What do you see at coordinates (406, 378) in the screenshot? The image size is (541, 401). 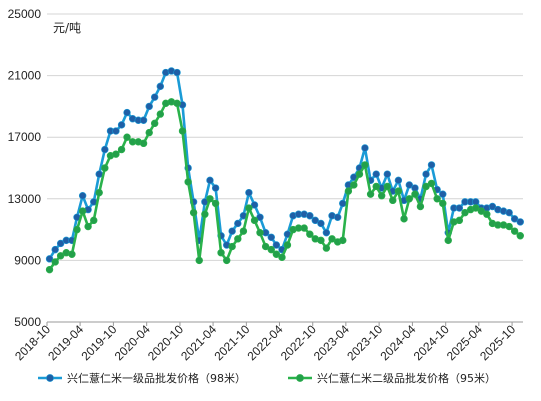 I see `legend-label: 兴仁薏仁米二级品批发价格（95米）` at bounding box center [406, 378].